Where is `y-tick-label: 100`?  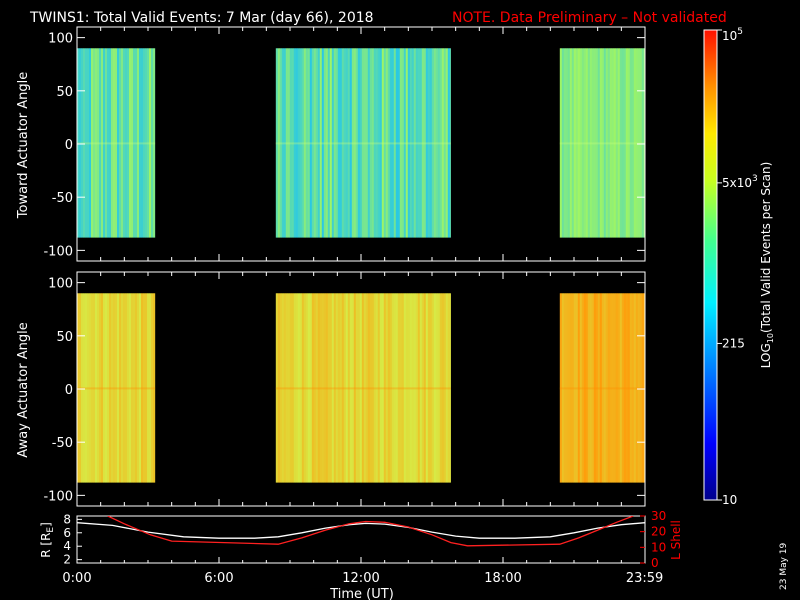 y-tick-label: 100 is located at coordinates (60, 284).